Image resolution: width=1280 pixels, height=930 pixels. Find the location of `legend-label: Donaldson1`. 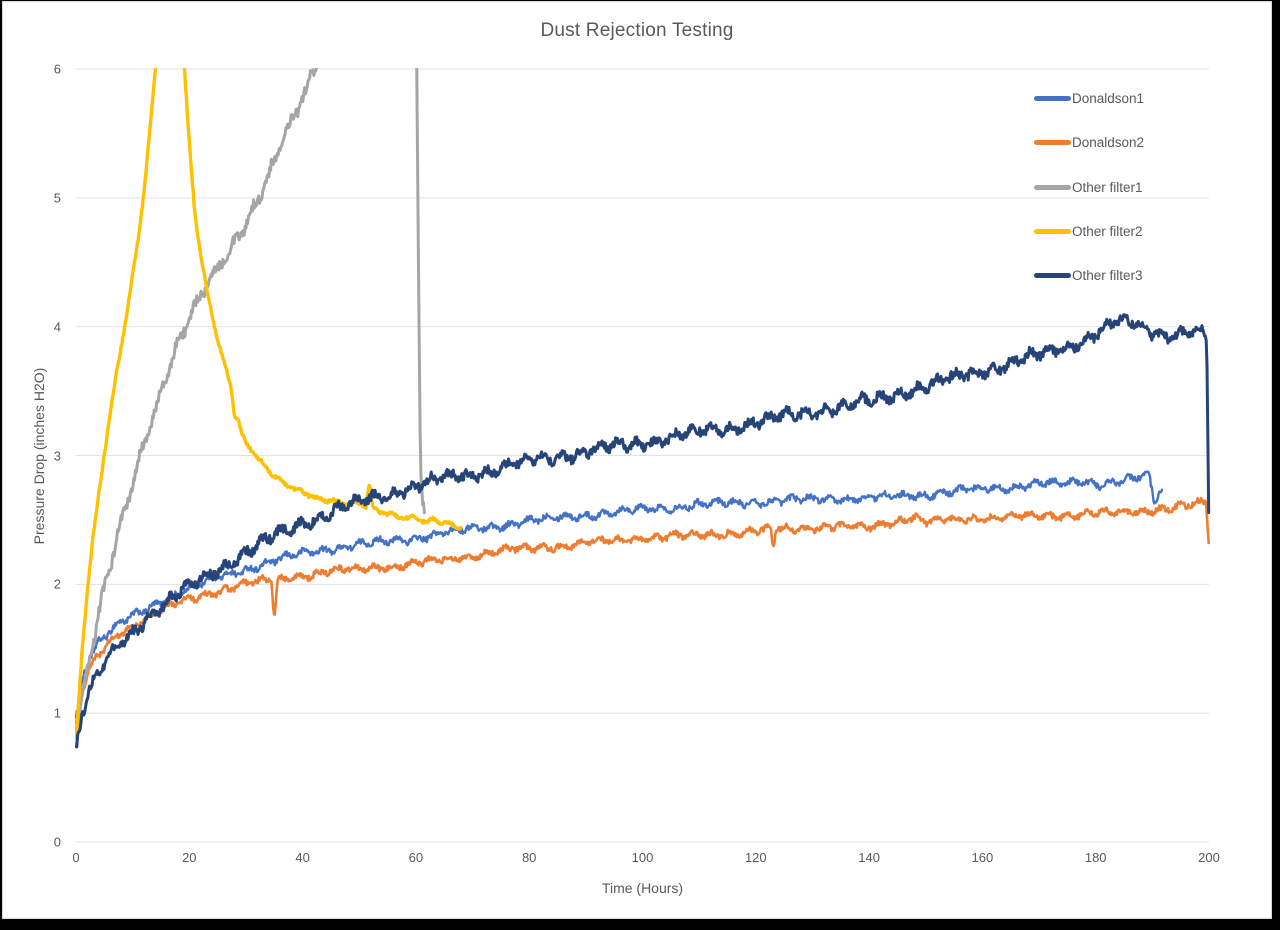

legend-label: Donaldson1 is located at coordinates (1108, 98).